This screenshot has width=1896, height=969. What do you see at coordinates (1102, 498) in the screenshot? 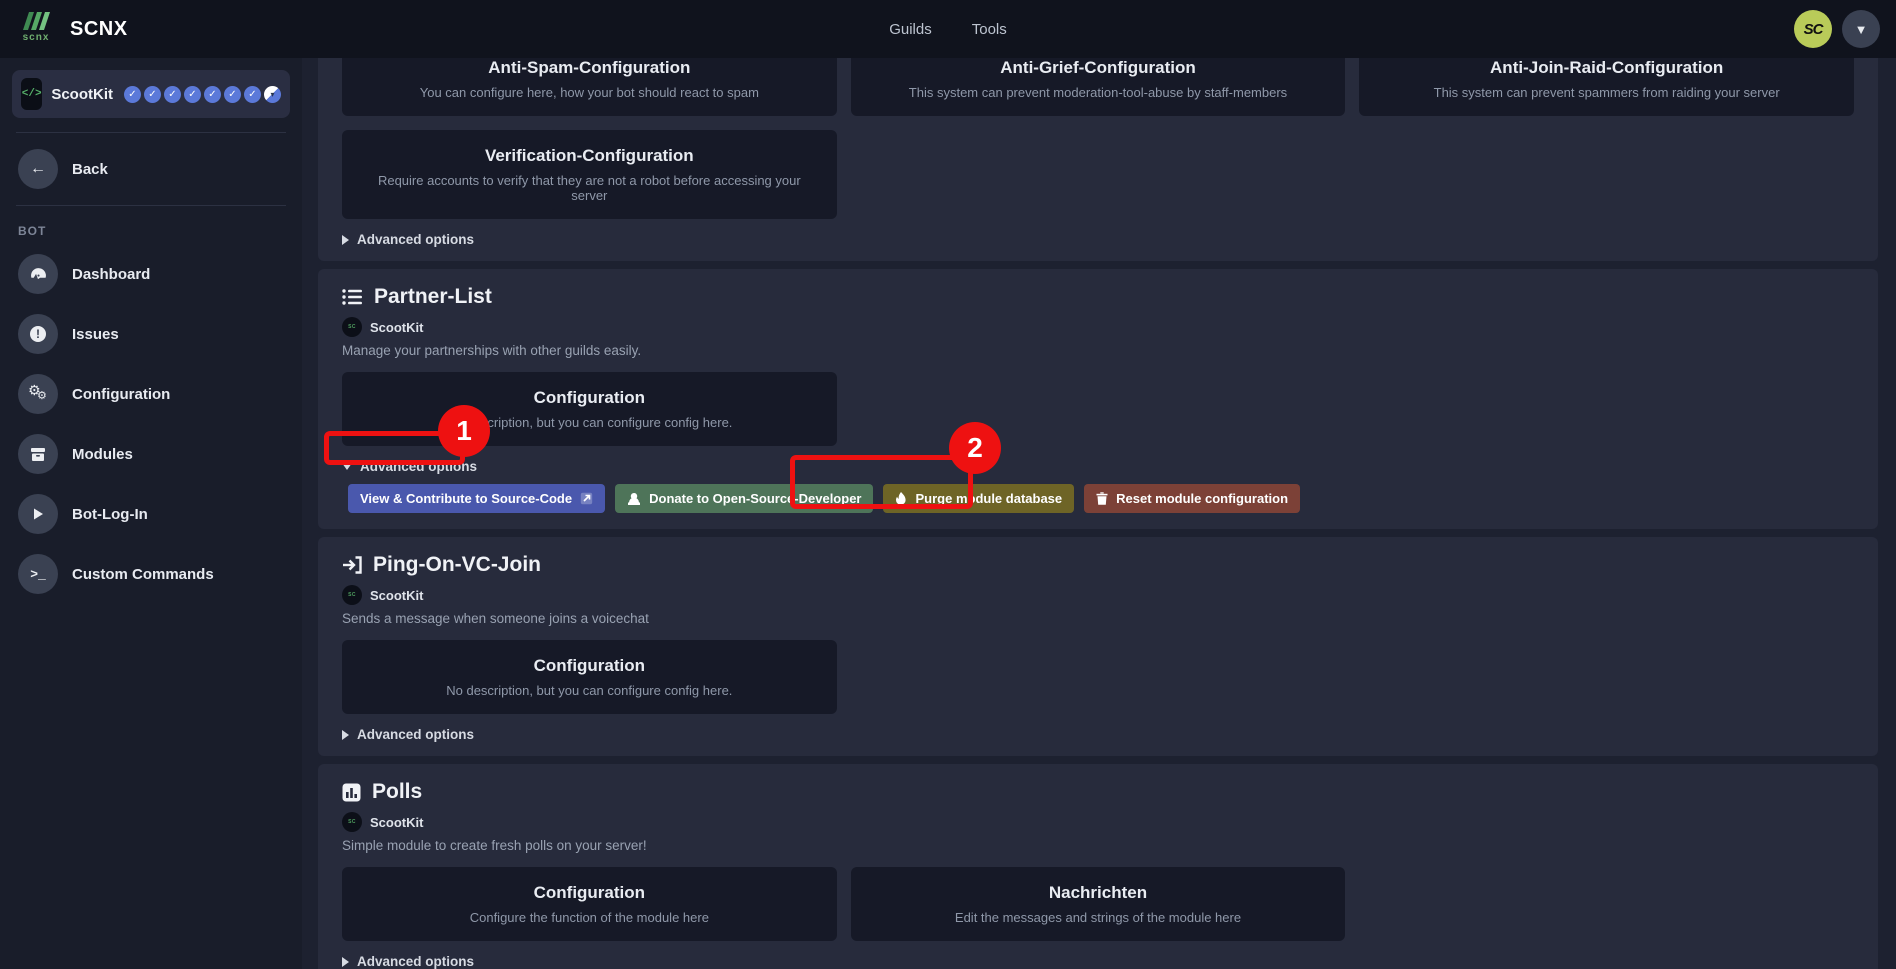
I see `trash-icon` at bounding box center [1102, 498].